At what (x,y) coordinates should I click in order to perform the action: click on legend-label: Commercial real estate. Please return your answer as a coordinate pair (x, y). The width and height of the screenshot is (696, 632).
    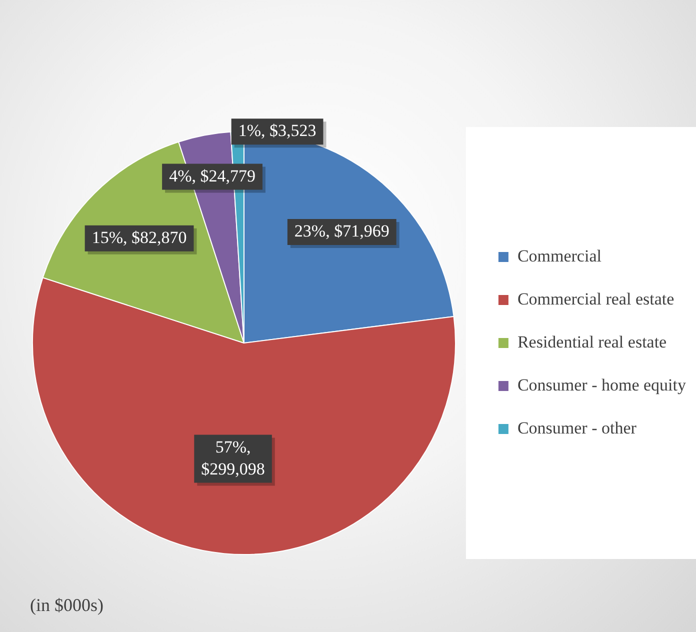
    Looking at the image, I should click on (595, 298).